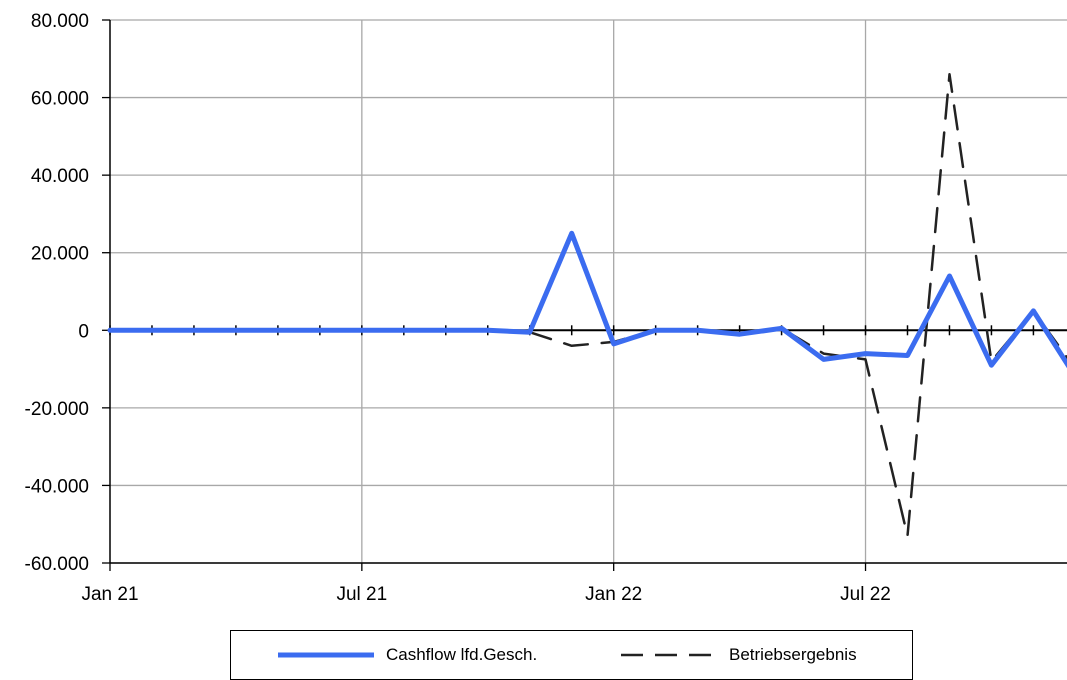 This screenshot has width=1067, height=680. I want to click on y-tick-label: -40.000, so click(57, 486).